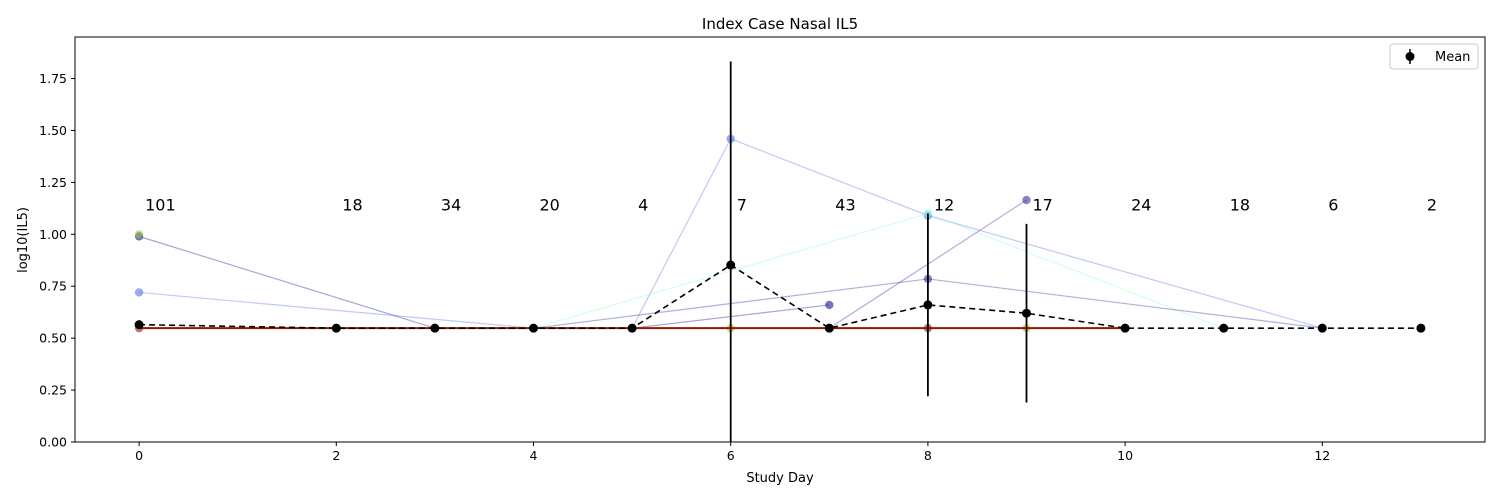 This screenshot has width=1500, height=500. What do you see at coordinates (53, 78) in the screenshot?
I see `y-tick-label-7: 1.75` at bounding box center [53, 78].